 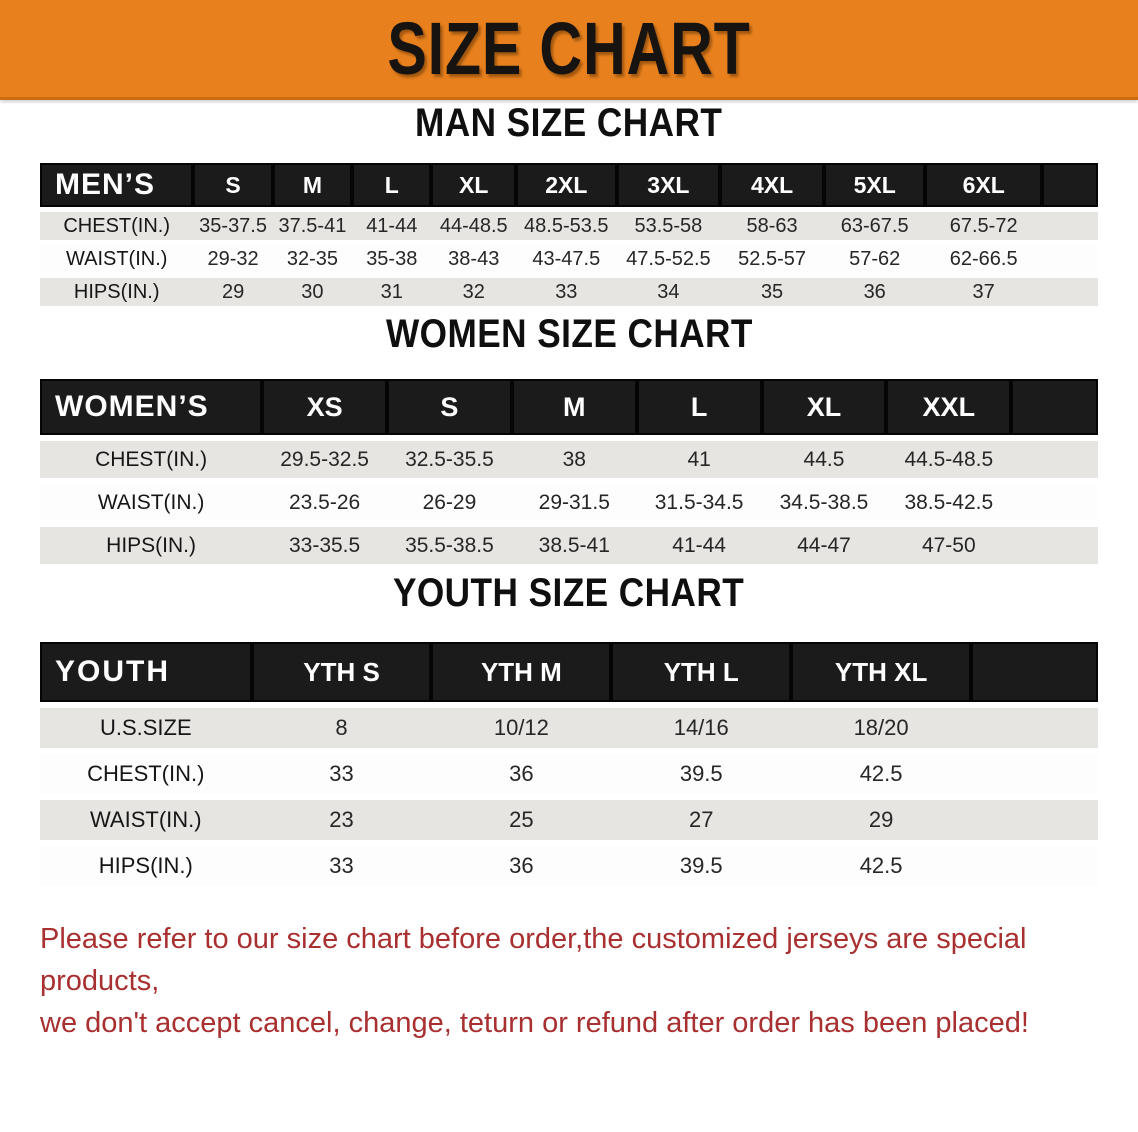 What do you see at coordinates (392, 259) in the screenshot?
I see `value-cell: 35-38` at bounding box center [392, 259].